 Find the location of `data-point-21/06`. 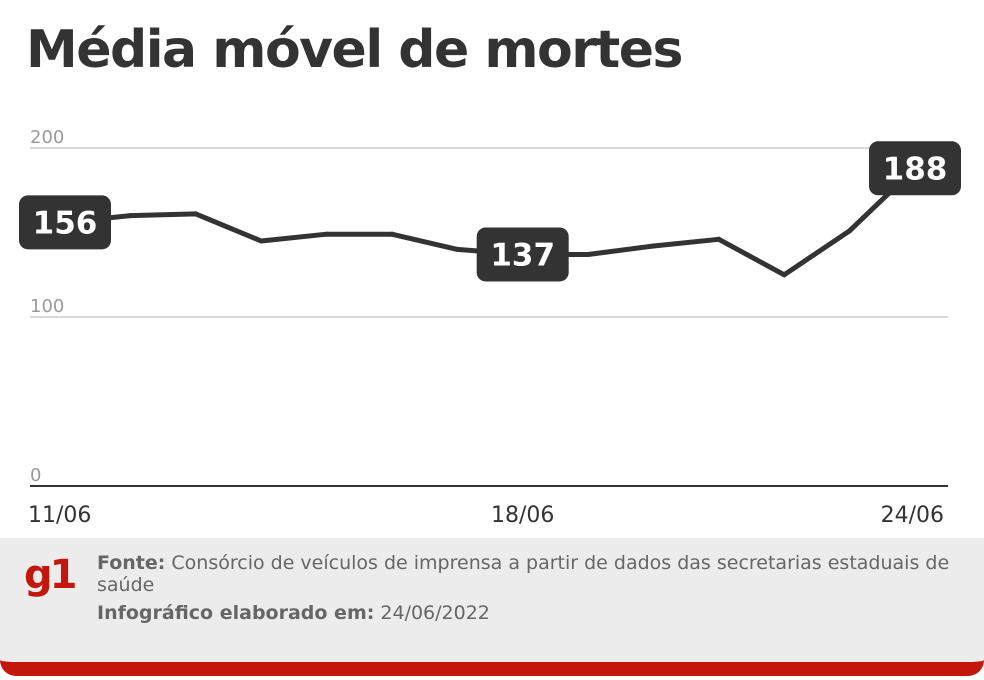

data-point-21/06 is located at coordinates (719, 239).